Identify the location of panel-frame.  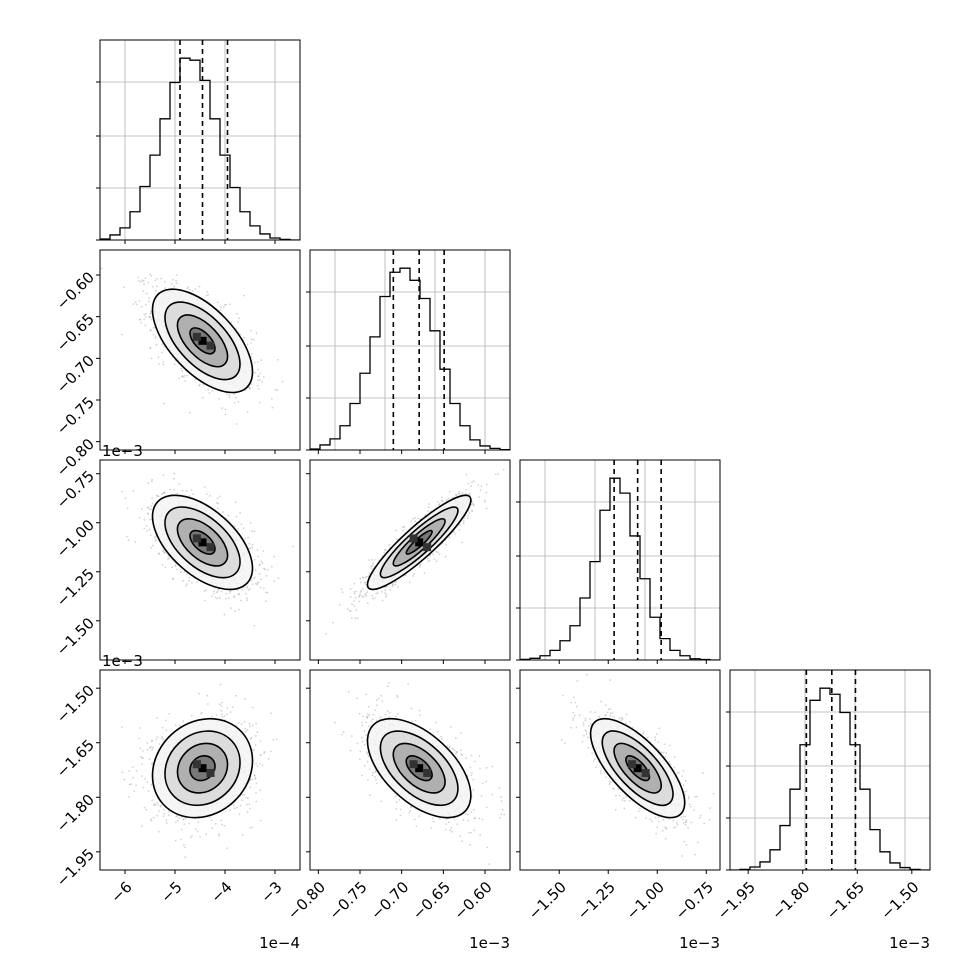
(200, 140).